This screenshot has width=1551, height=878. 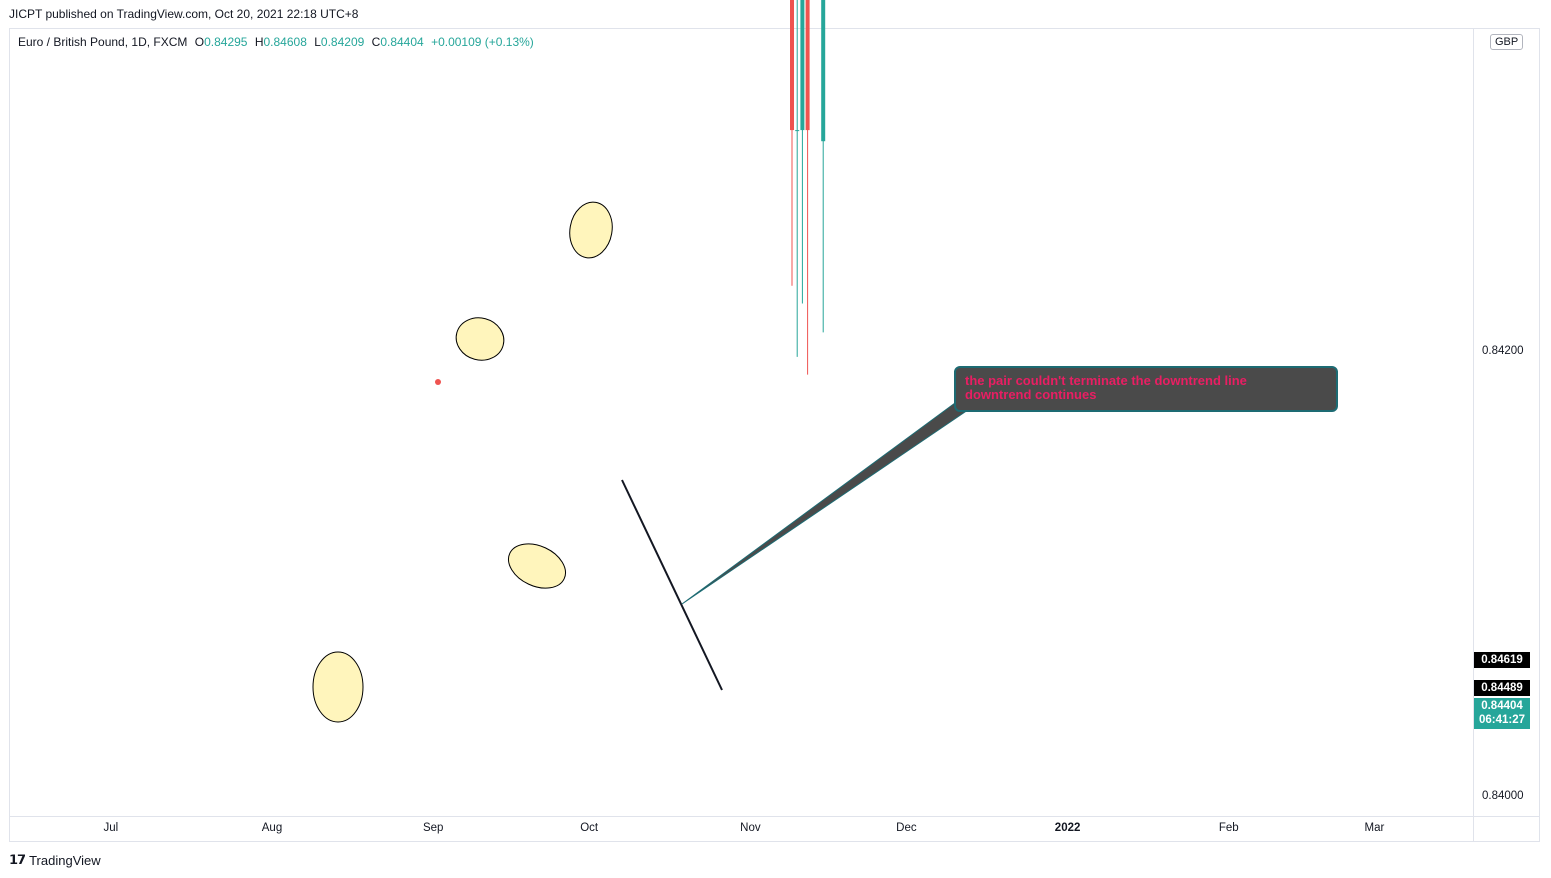 I want to click on callout-pointer, so click(x=823, y=503).